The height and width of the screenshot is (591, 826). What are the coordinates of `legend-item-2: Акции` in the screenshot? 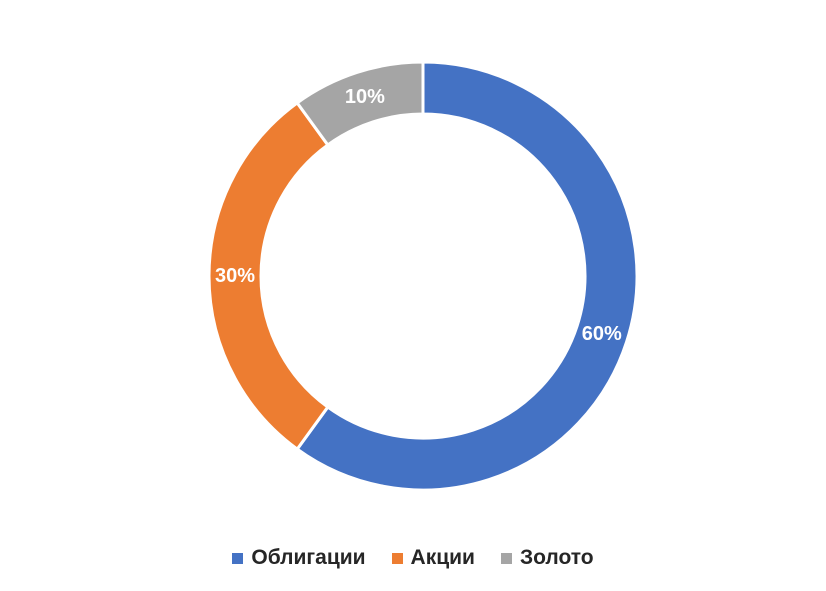 It's located at (433, 558).